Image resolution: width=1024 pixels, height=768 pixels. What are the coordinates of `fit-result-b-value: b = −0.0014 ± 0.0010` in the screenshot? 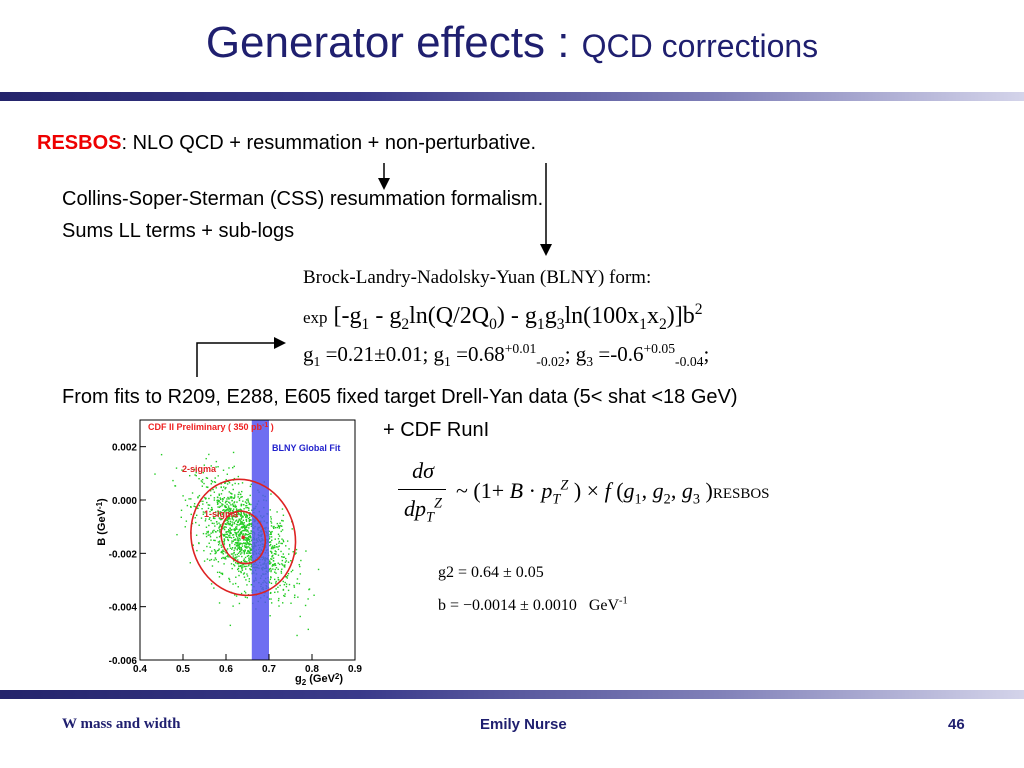 It's located at (507, 605).